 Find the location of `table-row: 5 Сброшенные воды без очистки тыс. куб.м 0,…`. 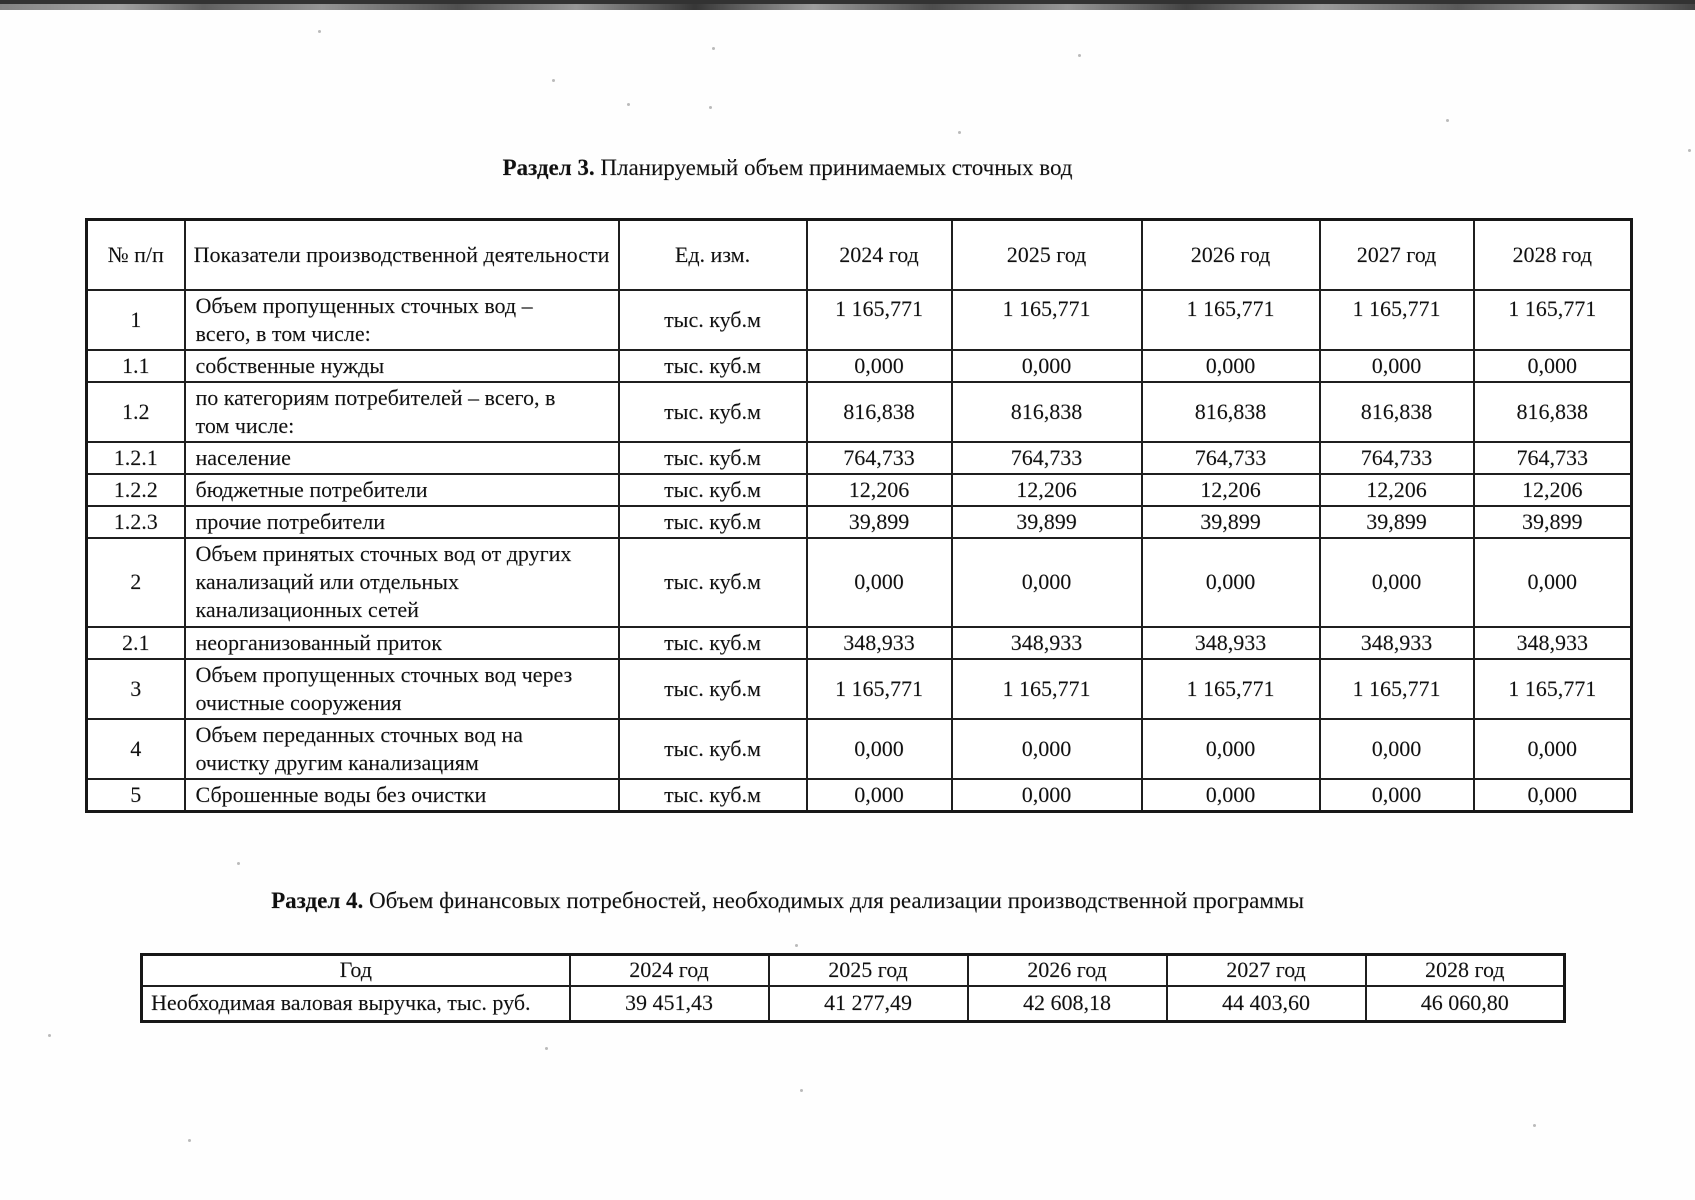

table-row: 5 Сброшенные воды без очистки тыс. куб.м 0,… is located at coordinates (859, 794).